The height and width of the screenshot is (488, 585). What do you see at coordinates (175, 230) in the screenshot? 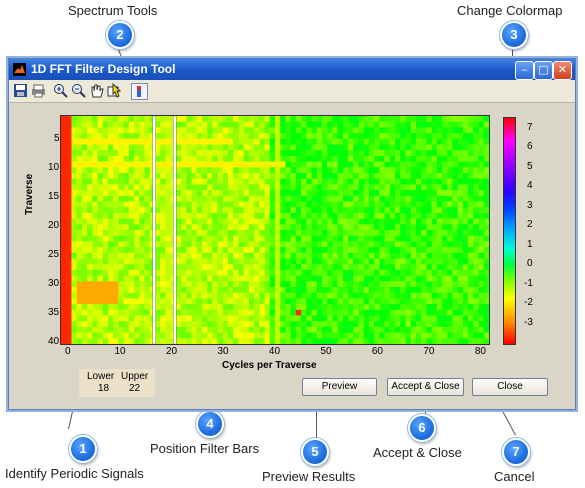
I see `upper-filter-bar` at bounding box center [175, 230].